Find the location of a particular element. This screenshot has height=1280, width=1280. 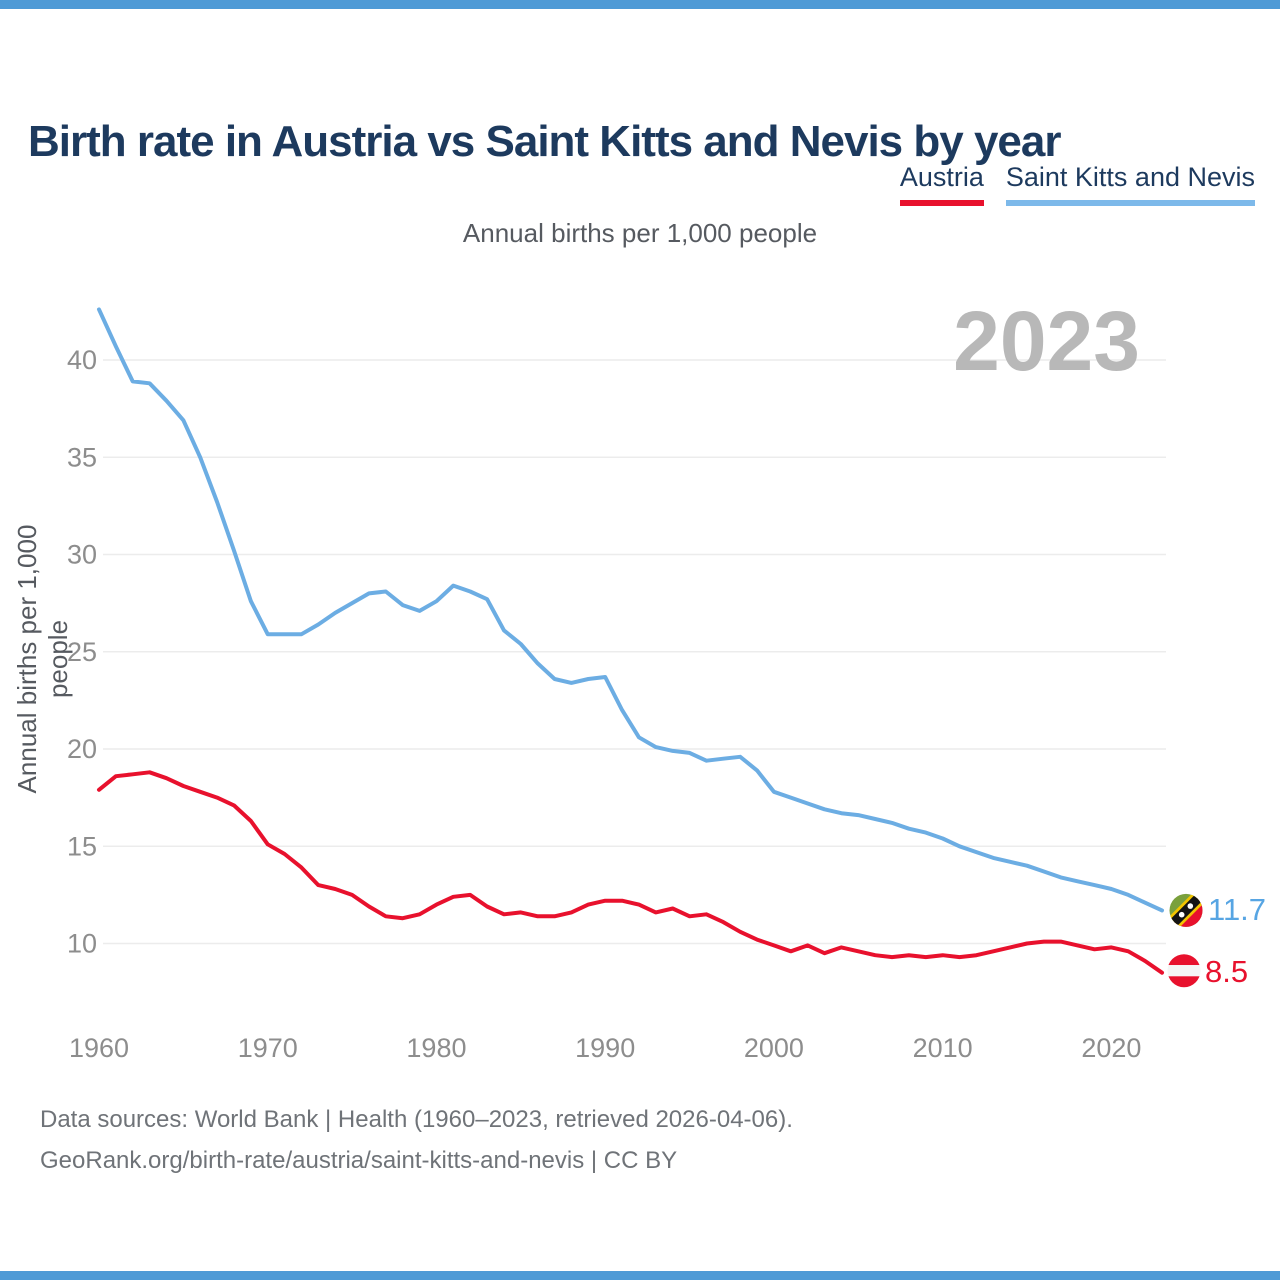

x-tick-label: 1990 is located at coordinates (605, 1048).